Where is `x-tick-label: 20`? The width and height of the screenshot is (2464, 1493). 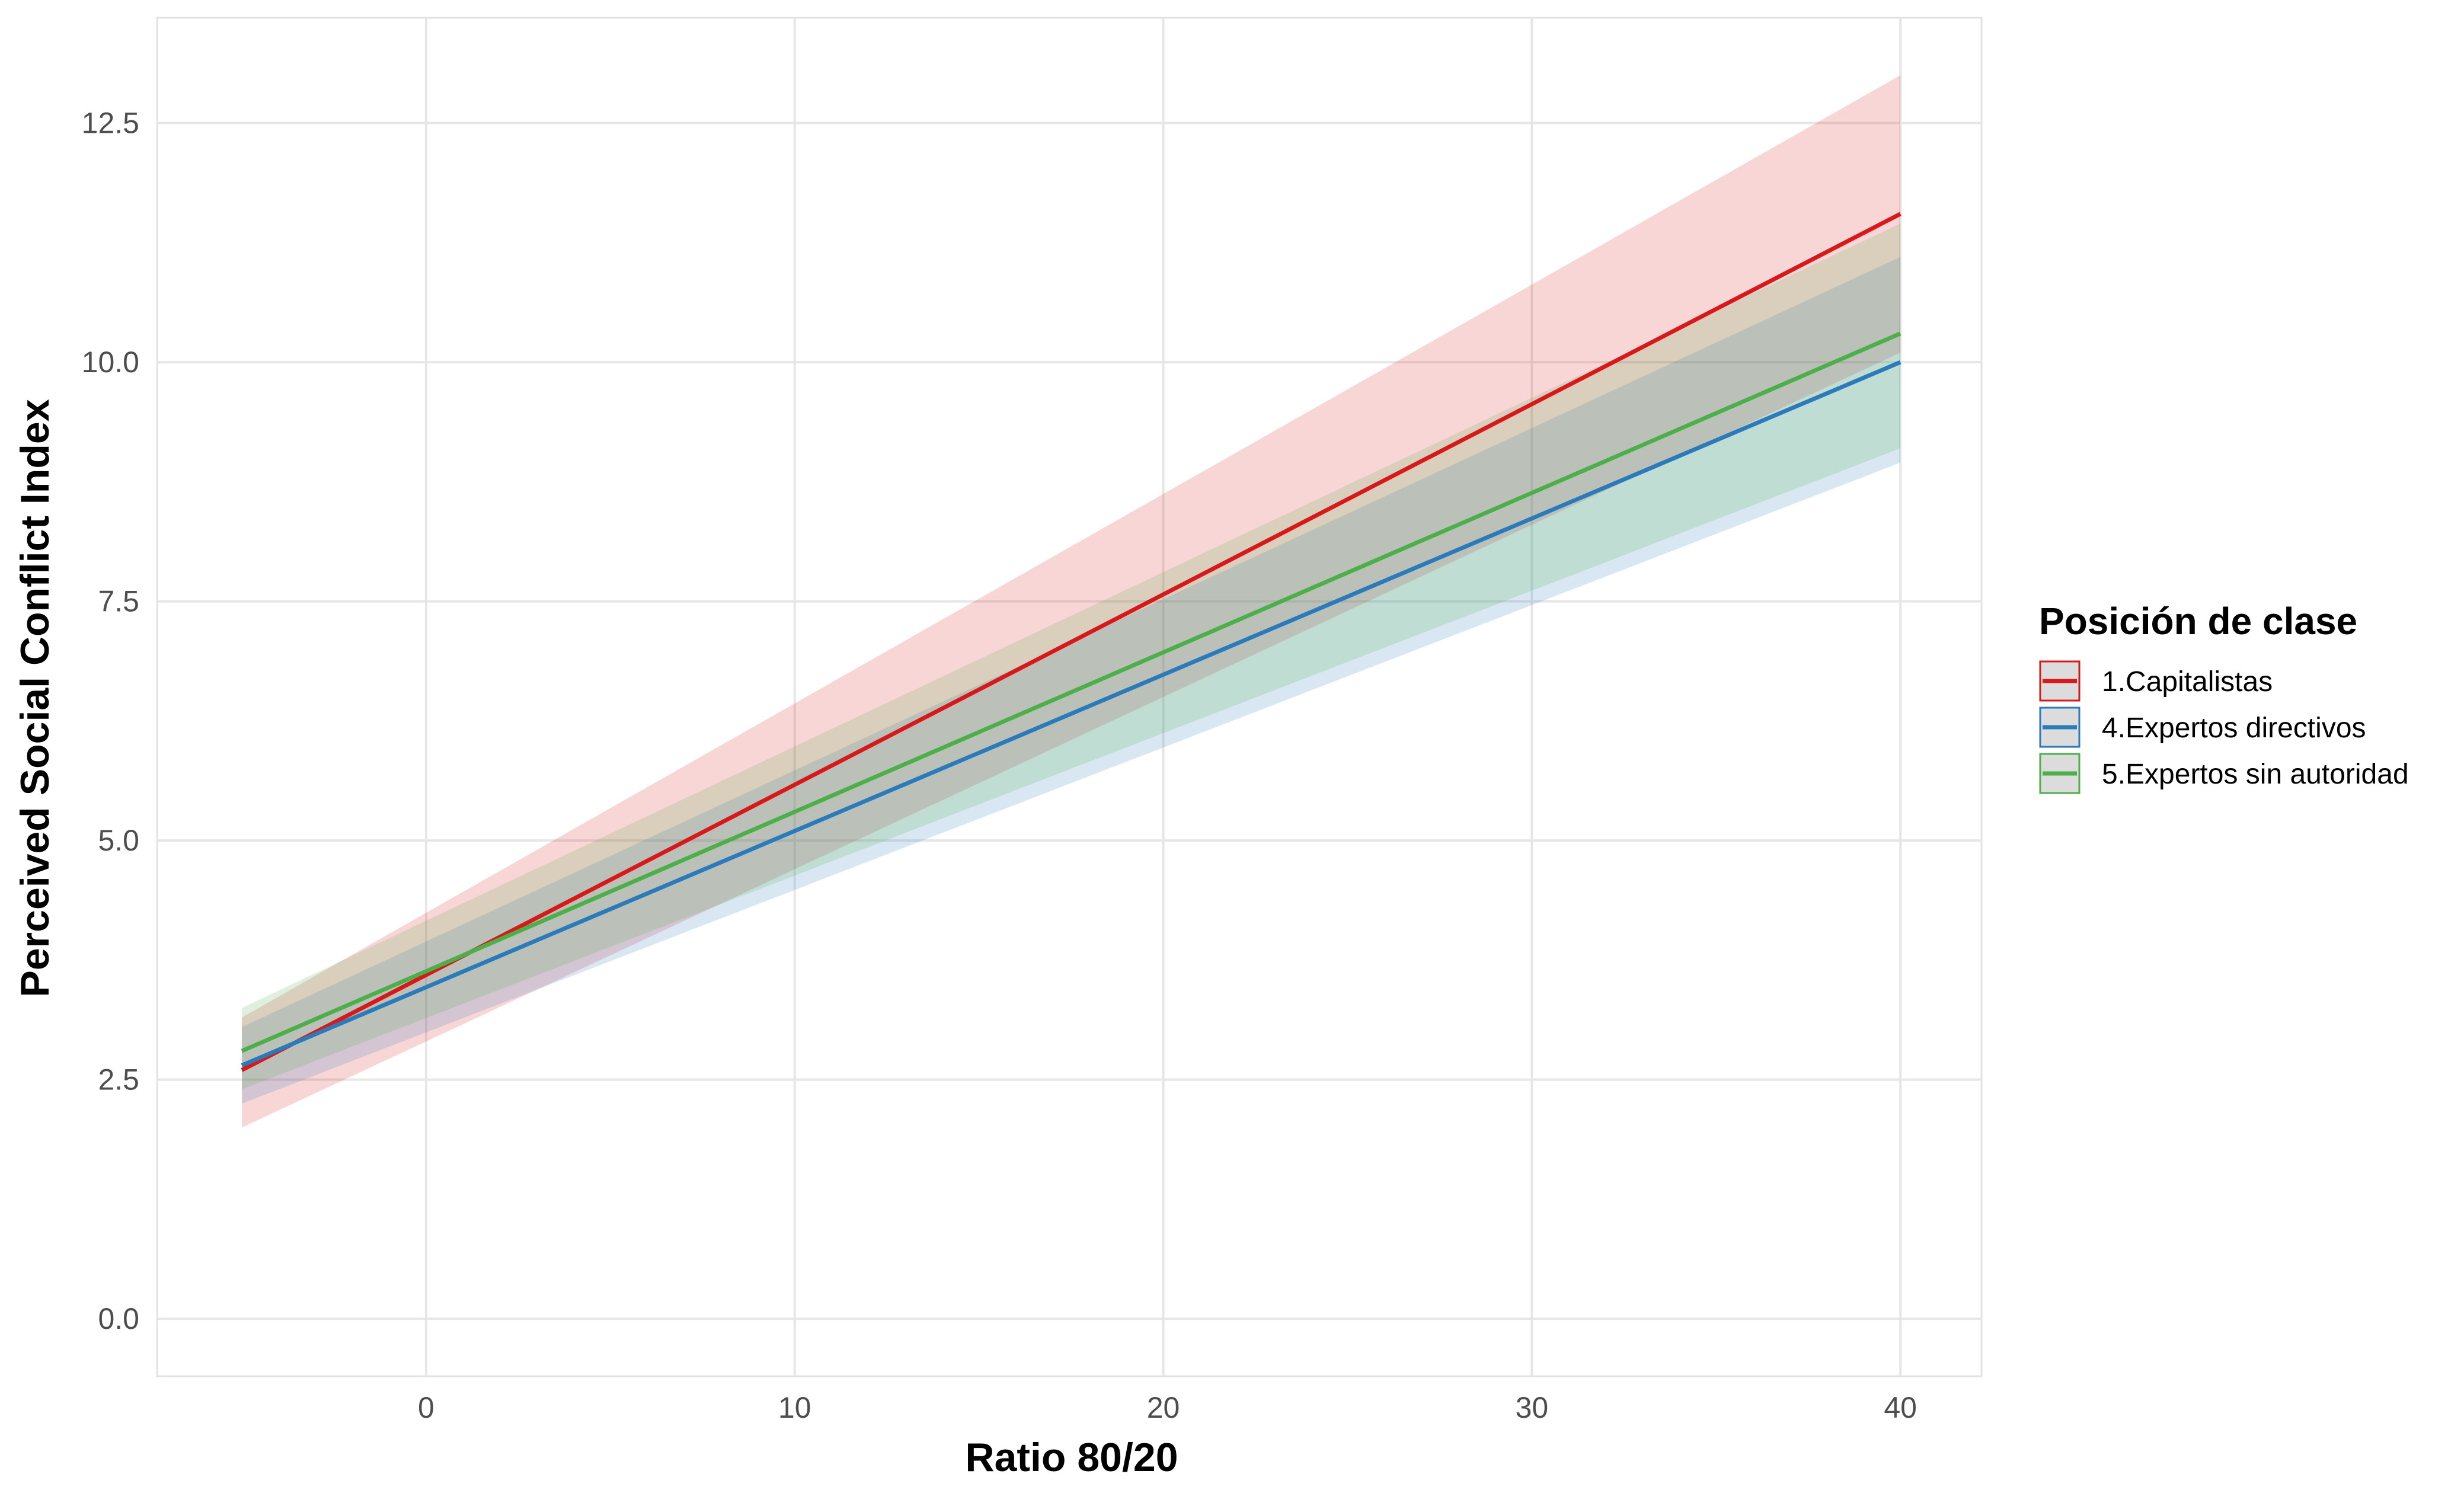 x-tick-label: 20 is located at coordinates (1163, 1407).